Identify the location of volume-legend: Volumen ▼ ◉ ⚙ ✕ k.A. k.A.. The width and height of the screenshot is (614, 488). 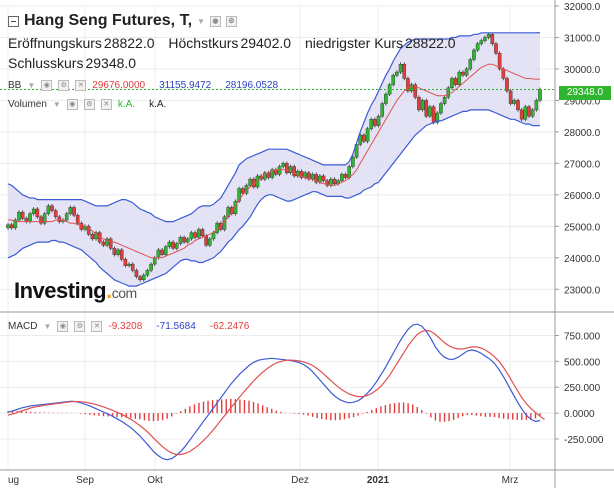
(91, 104).